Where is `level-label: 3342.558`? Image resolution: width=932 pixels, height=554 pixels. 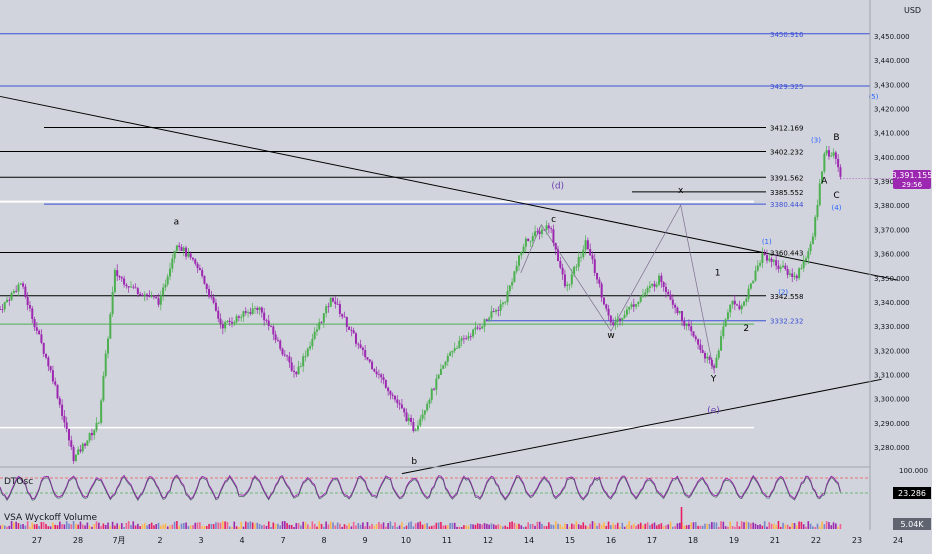
level-label: 3342.558 is located at coordinates (786, 297).